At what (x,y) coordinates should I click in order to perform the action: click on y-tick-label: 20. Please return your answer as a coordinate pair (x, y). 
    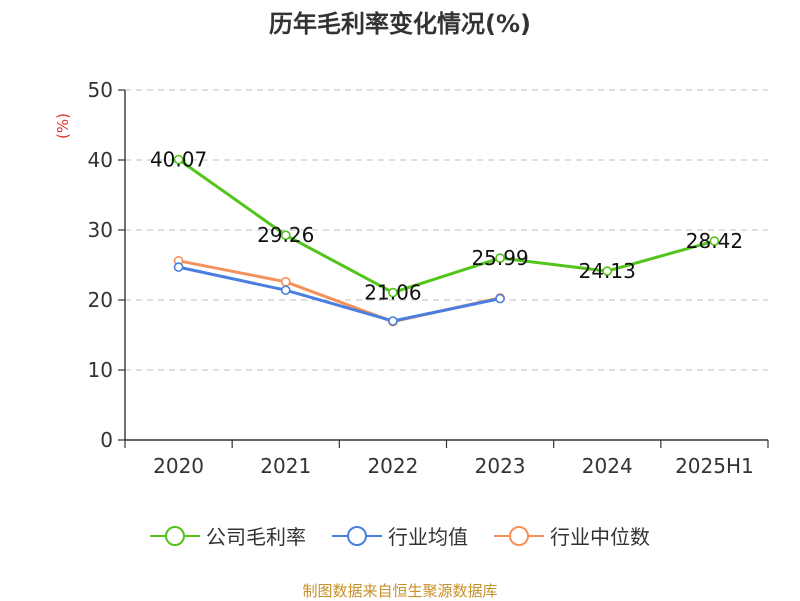
    Looking at the image, I should click on (100, 300).